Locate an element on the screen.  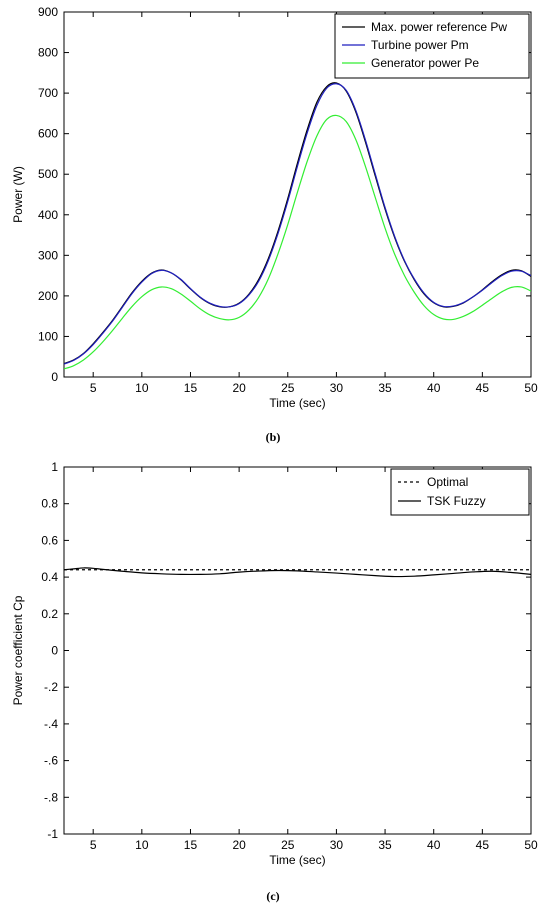
y-axis-label: Power coefficient Cp is located at coordinates (18, 650).